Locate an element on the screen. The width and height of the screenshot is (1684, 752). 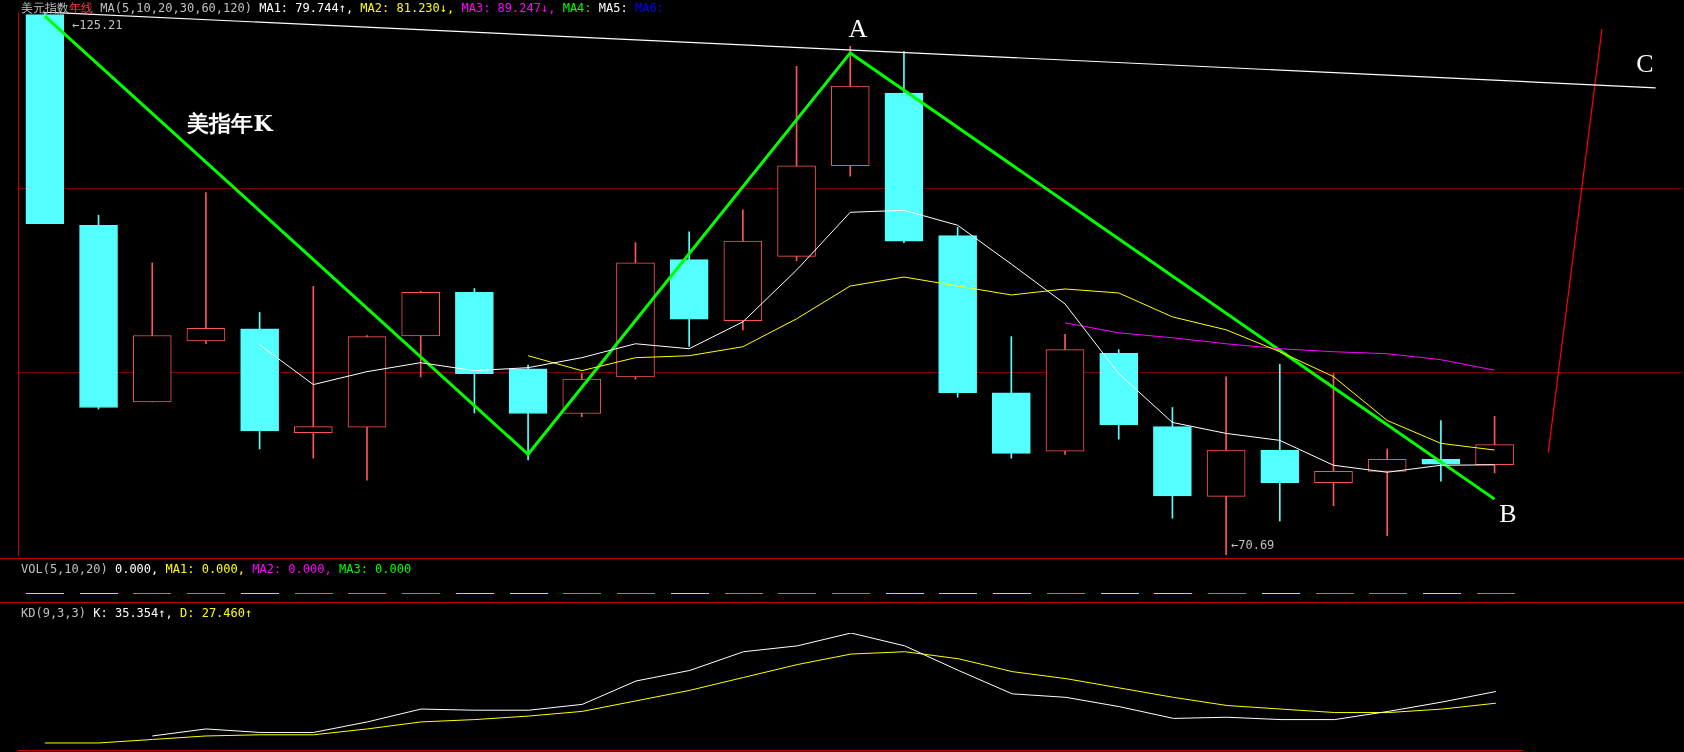
legend-title: MA(5,10,20,30,60,120) is located at coordinates (175, 8).